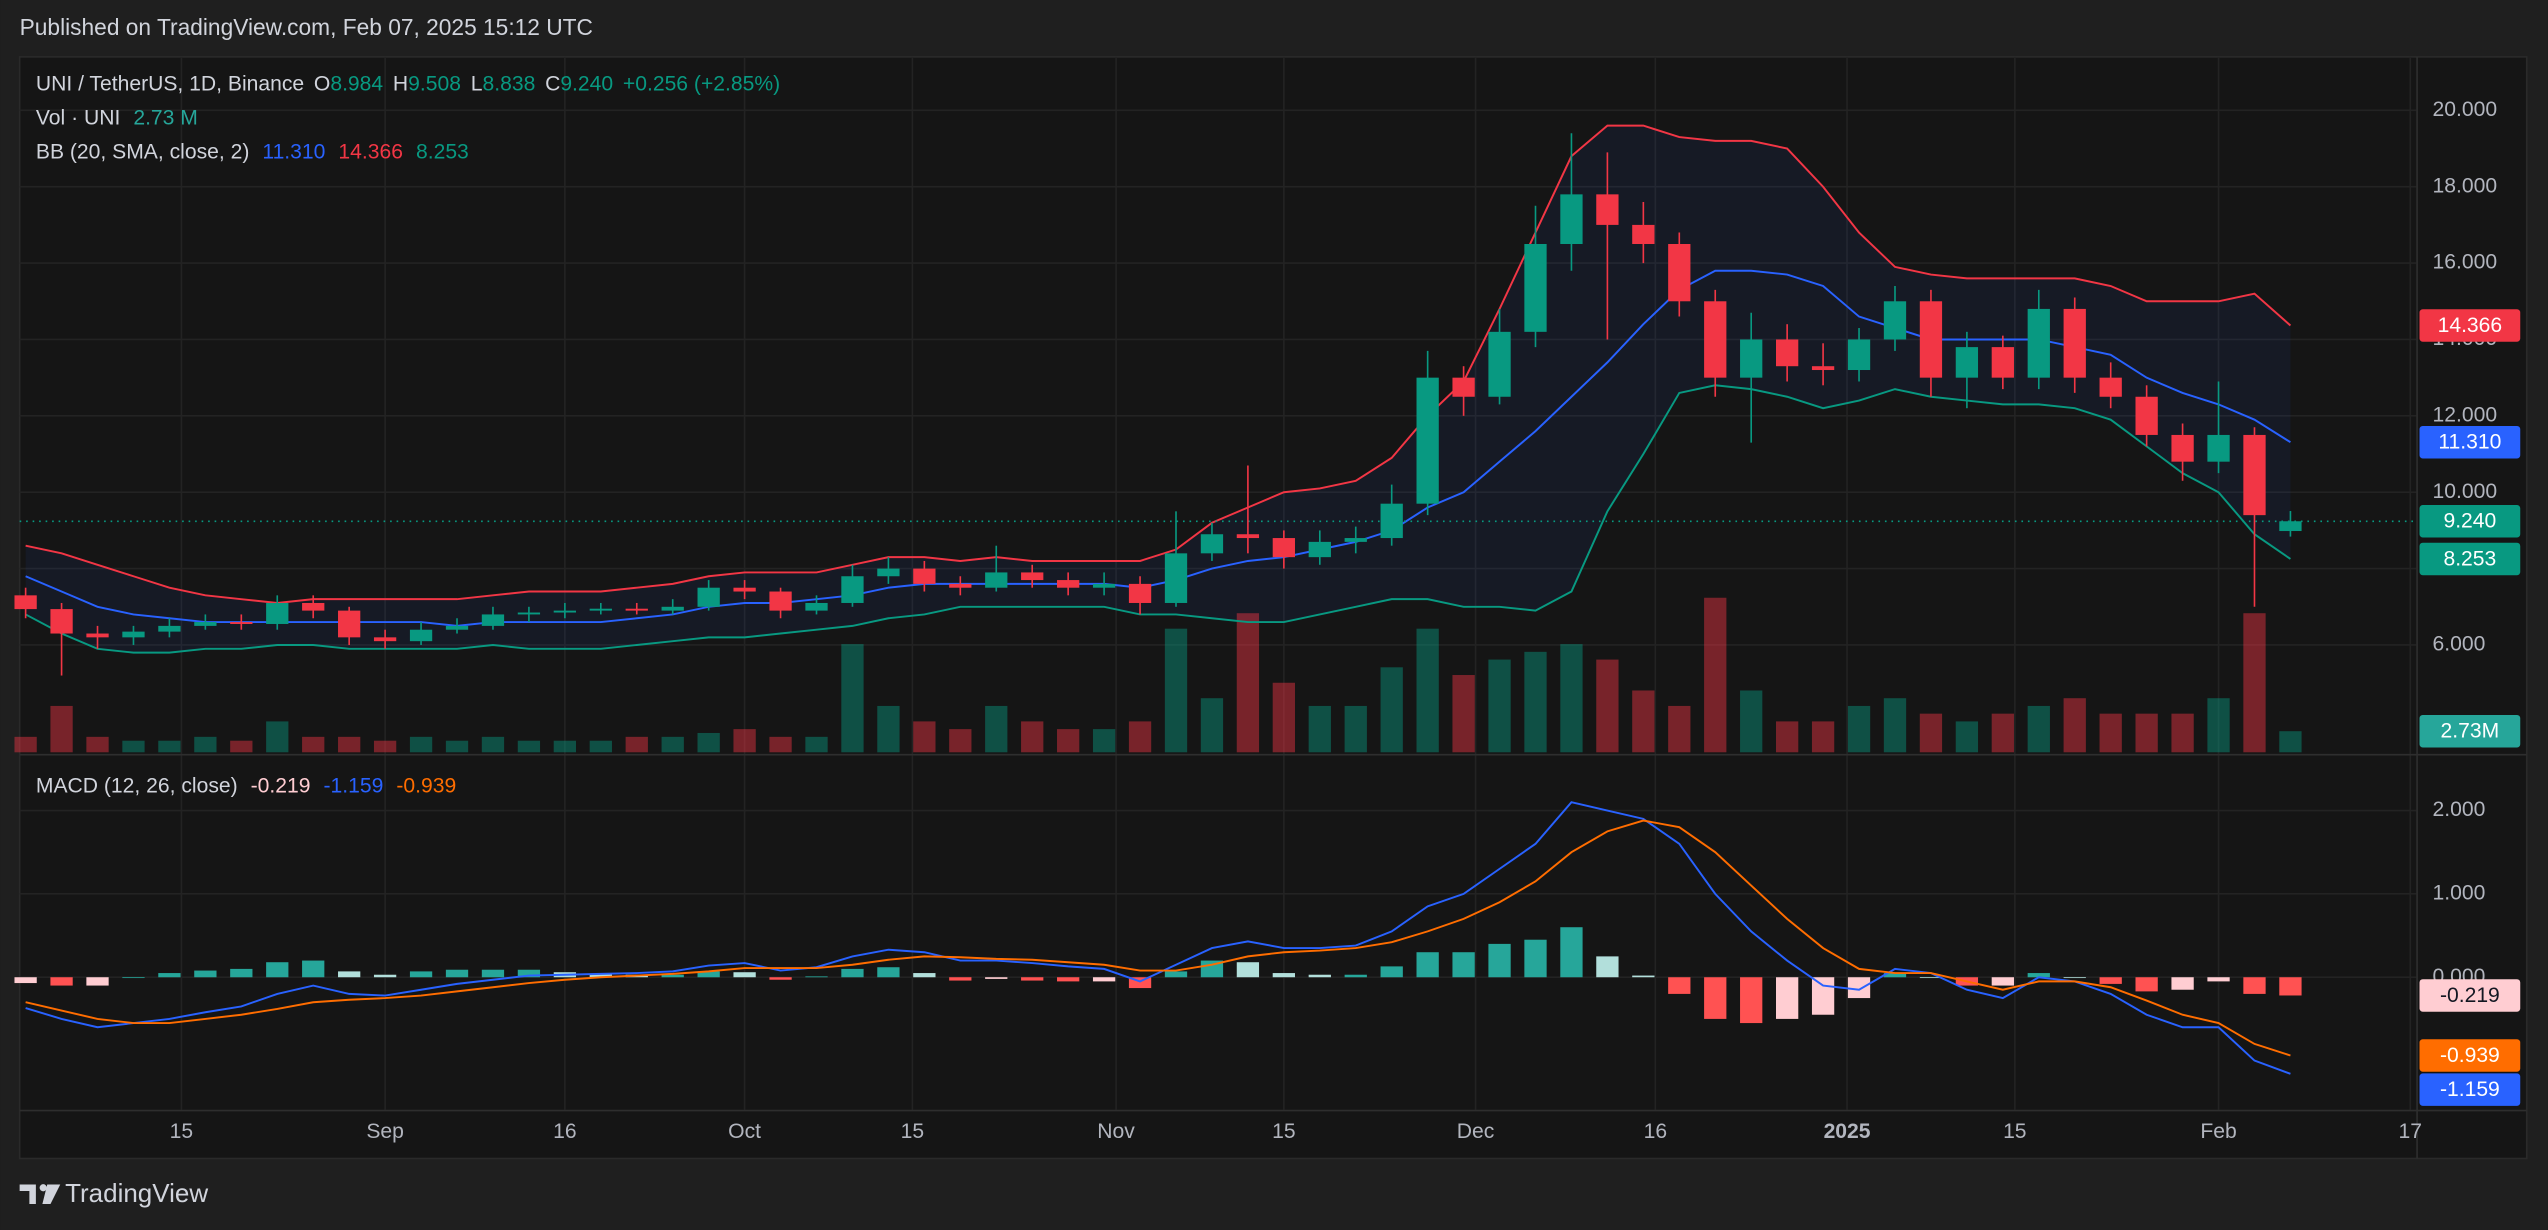 Image resolution: width=2548 pixels, height=1230 pixels. What do you see at coordinates (2465, 185) in the screenshot?
I see `y-tick-label: 18.000` at bounding box center [2465, 185].